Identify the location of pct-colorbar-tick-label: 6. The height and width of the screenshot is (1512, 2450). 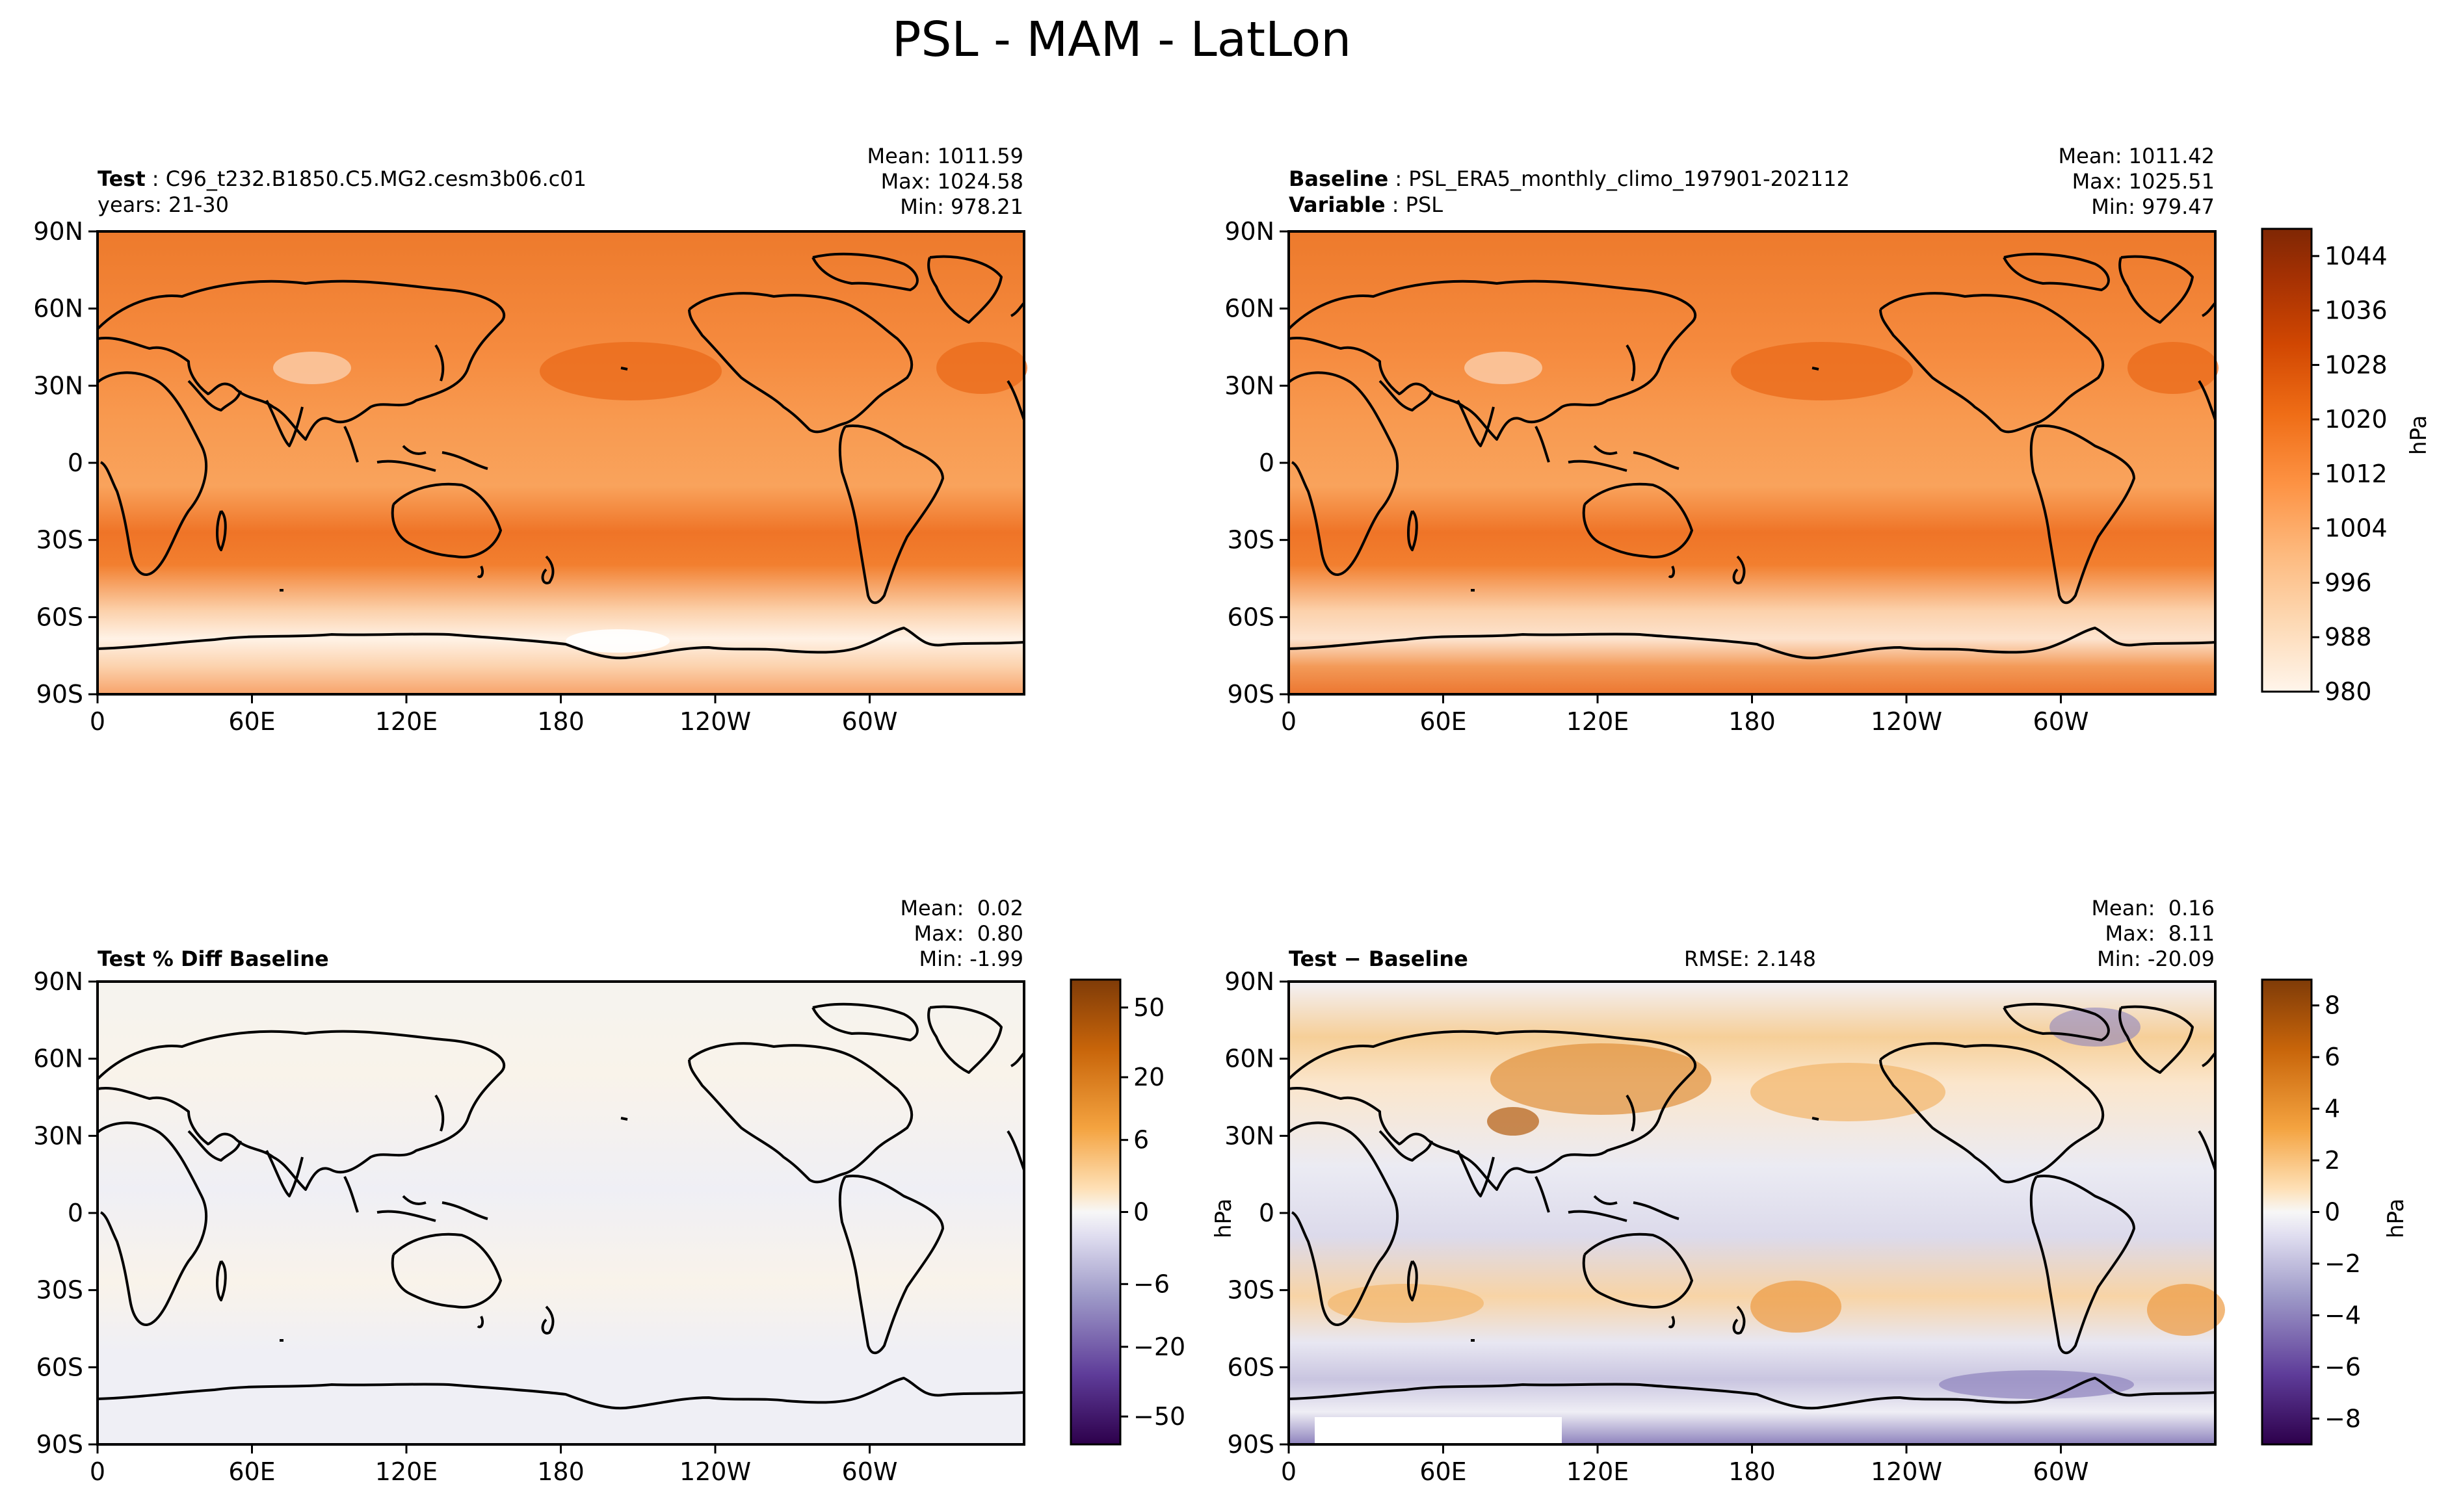
(1141, 1140).